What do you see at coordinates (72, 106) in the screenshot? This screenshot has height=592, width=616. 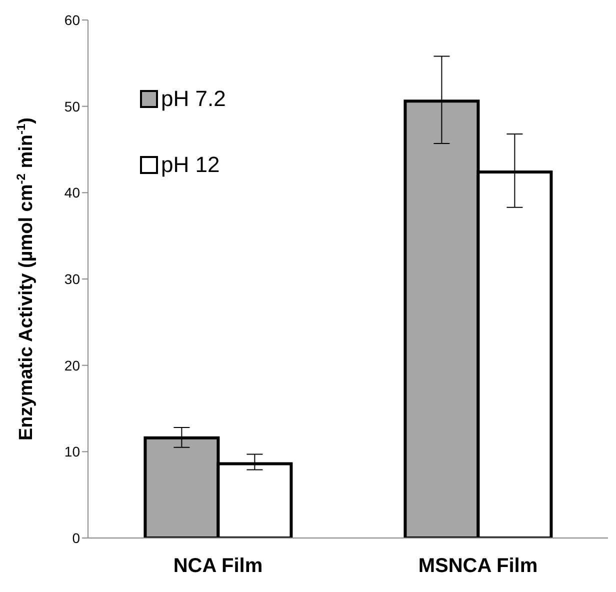 I see `y-tick-label: 50` at bounding box center [72, 106].